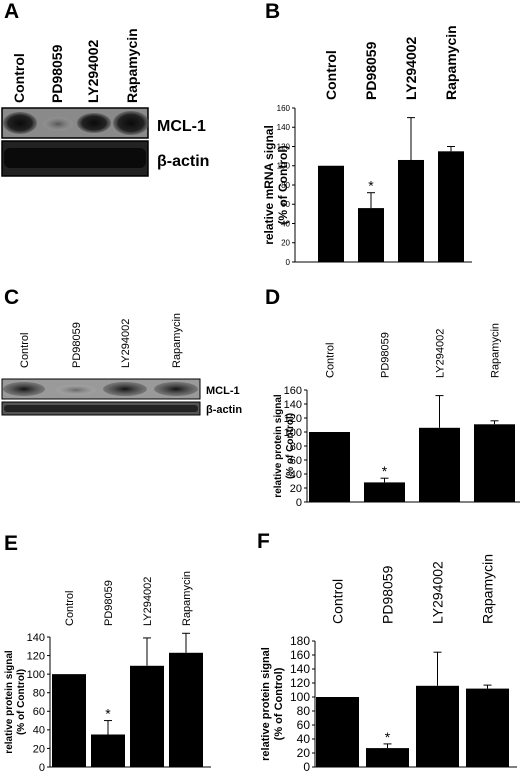  I want to click on panel-letter: F, so click(263, 541).